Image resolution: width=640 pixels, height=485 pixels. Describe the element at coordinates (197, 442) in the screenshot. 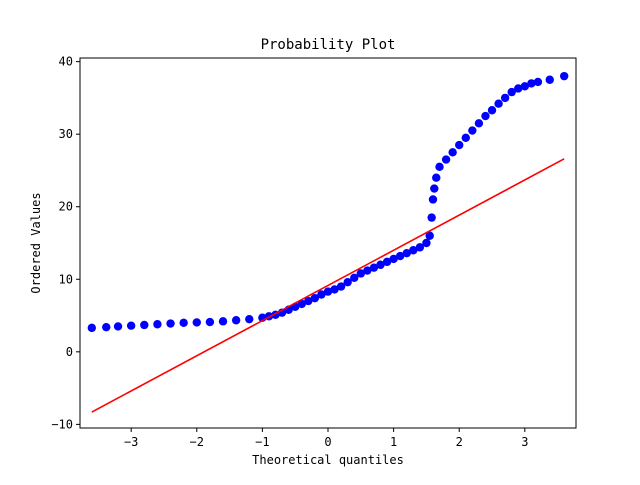

I see `x-tick-label: −2` at that location.